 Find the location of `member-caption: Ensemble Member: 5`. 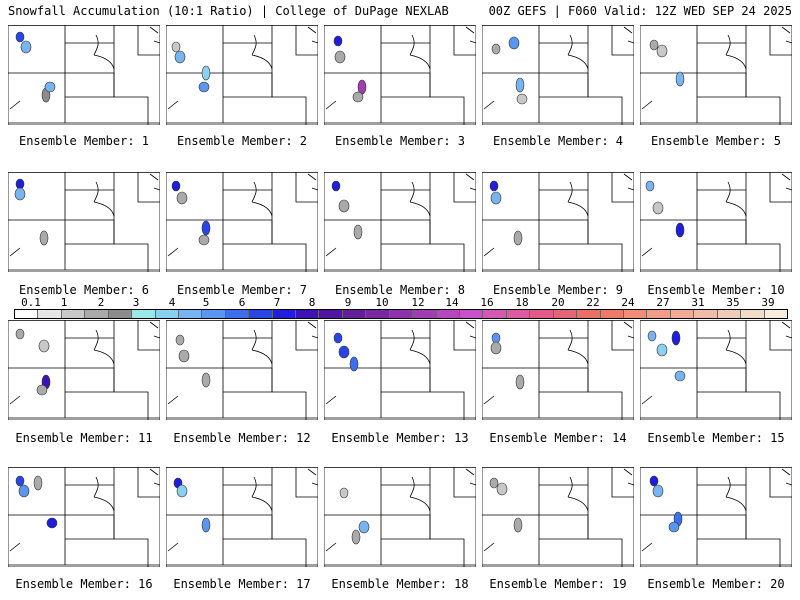

member-caption: Ensemble Member: 5 is located at coordinates (716, 141).